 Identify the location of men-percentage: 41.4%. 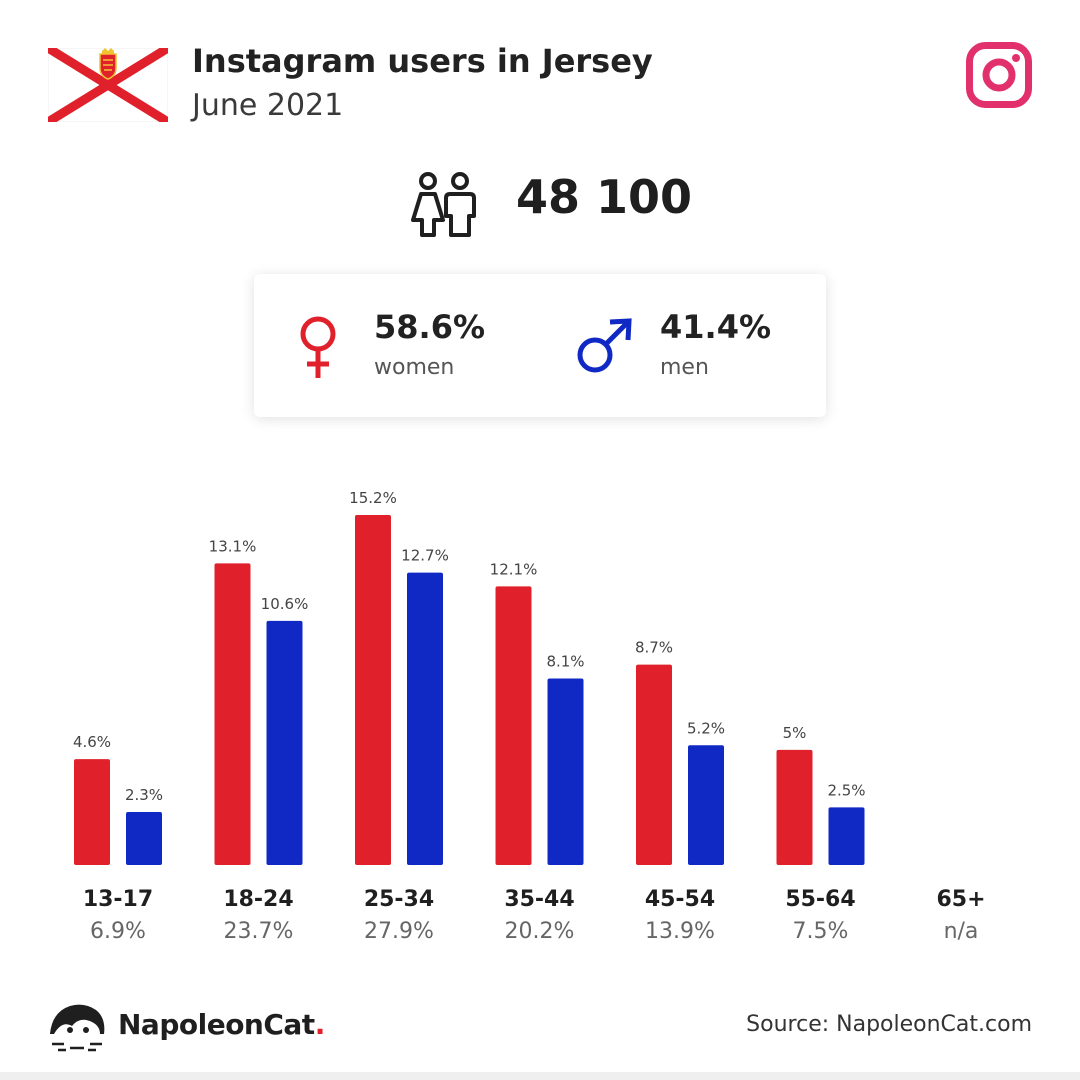
(716, 327).